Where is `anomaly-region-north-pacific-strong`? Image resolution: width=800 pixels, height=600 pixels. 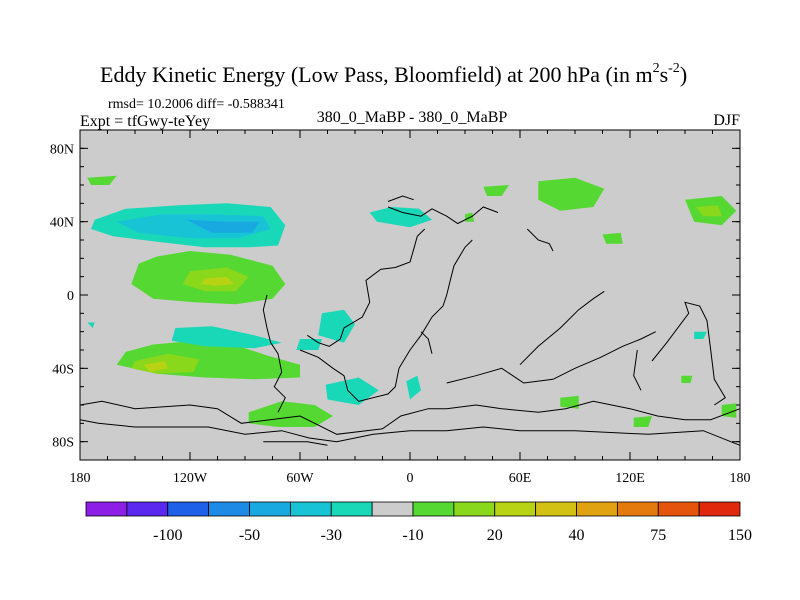
anomaly-region-north-pacific-strong is located at coordinates (223, 226).